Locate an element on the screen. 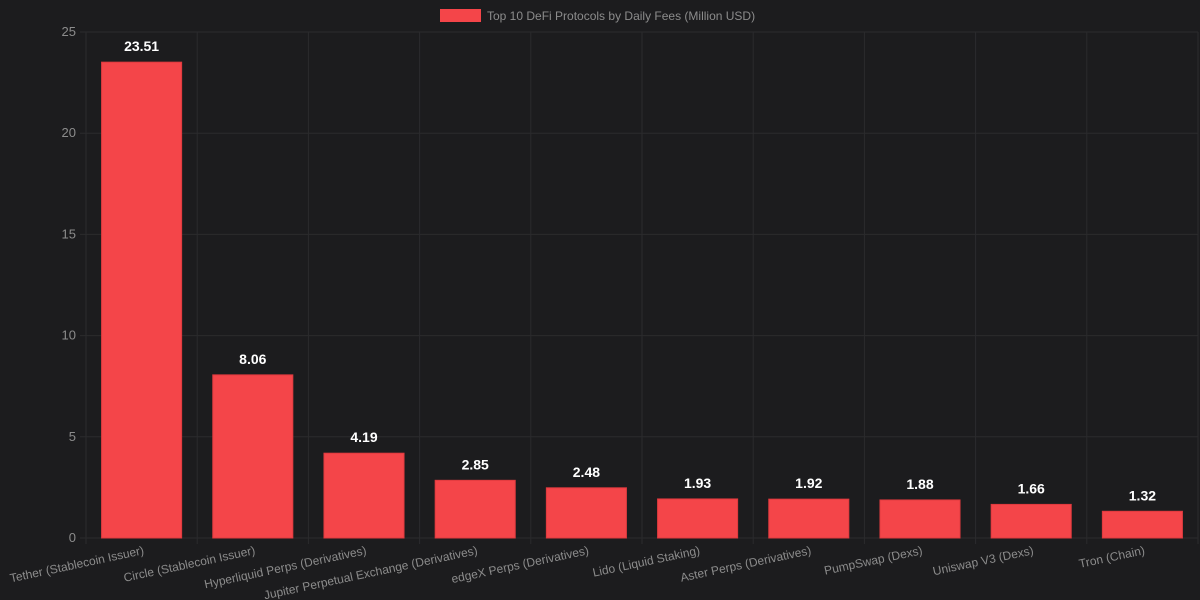  y-axis: 0 5 10 15 20 25 is located at coordinates (69, 284).